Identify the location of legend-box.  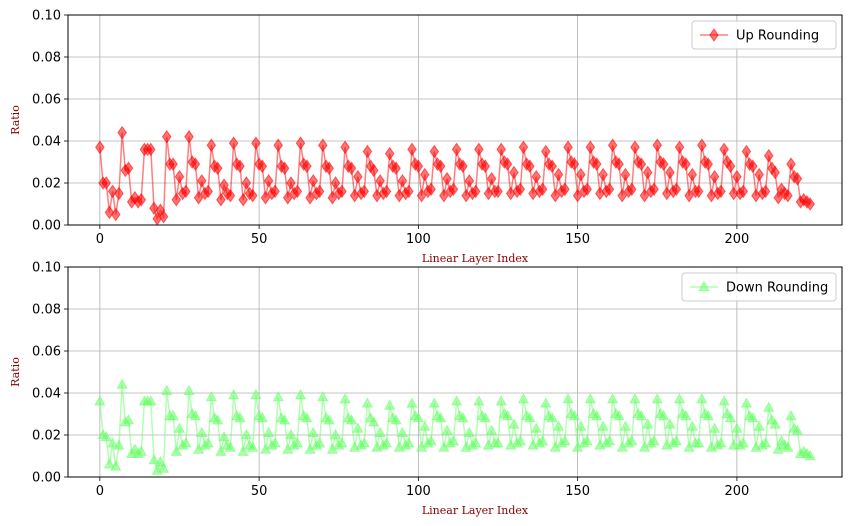
(759, 287).